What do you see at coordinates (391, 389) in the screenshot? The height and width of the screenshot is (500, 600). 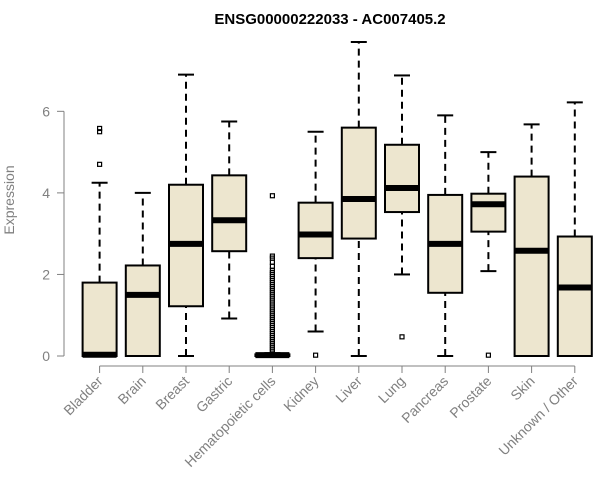 I see `x-tick-label-lung: Lung` at bounding box center [391, 389].